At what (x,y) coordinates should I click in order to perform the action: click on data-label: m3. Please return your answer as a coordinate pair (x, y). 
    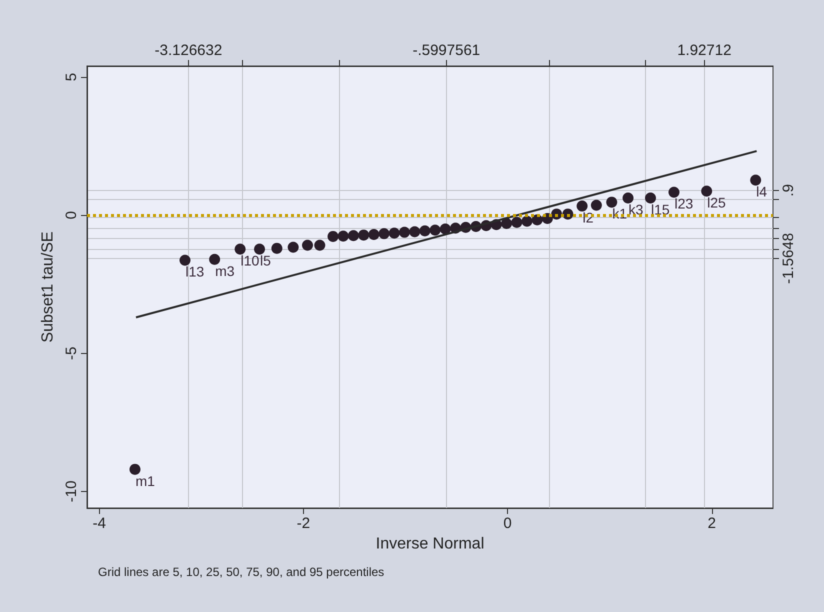
    Looking at the image, I should click on (225, 270).